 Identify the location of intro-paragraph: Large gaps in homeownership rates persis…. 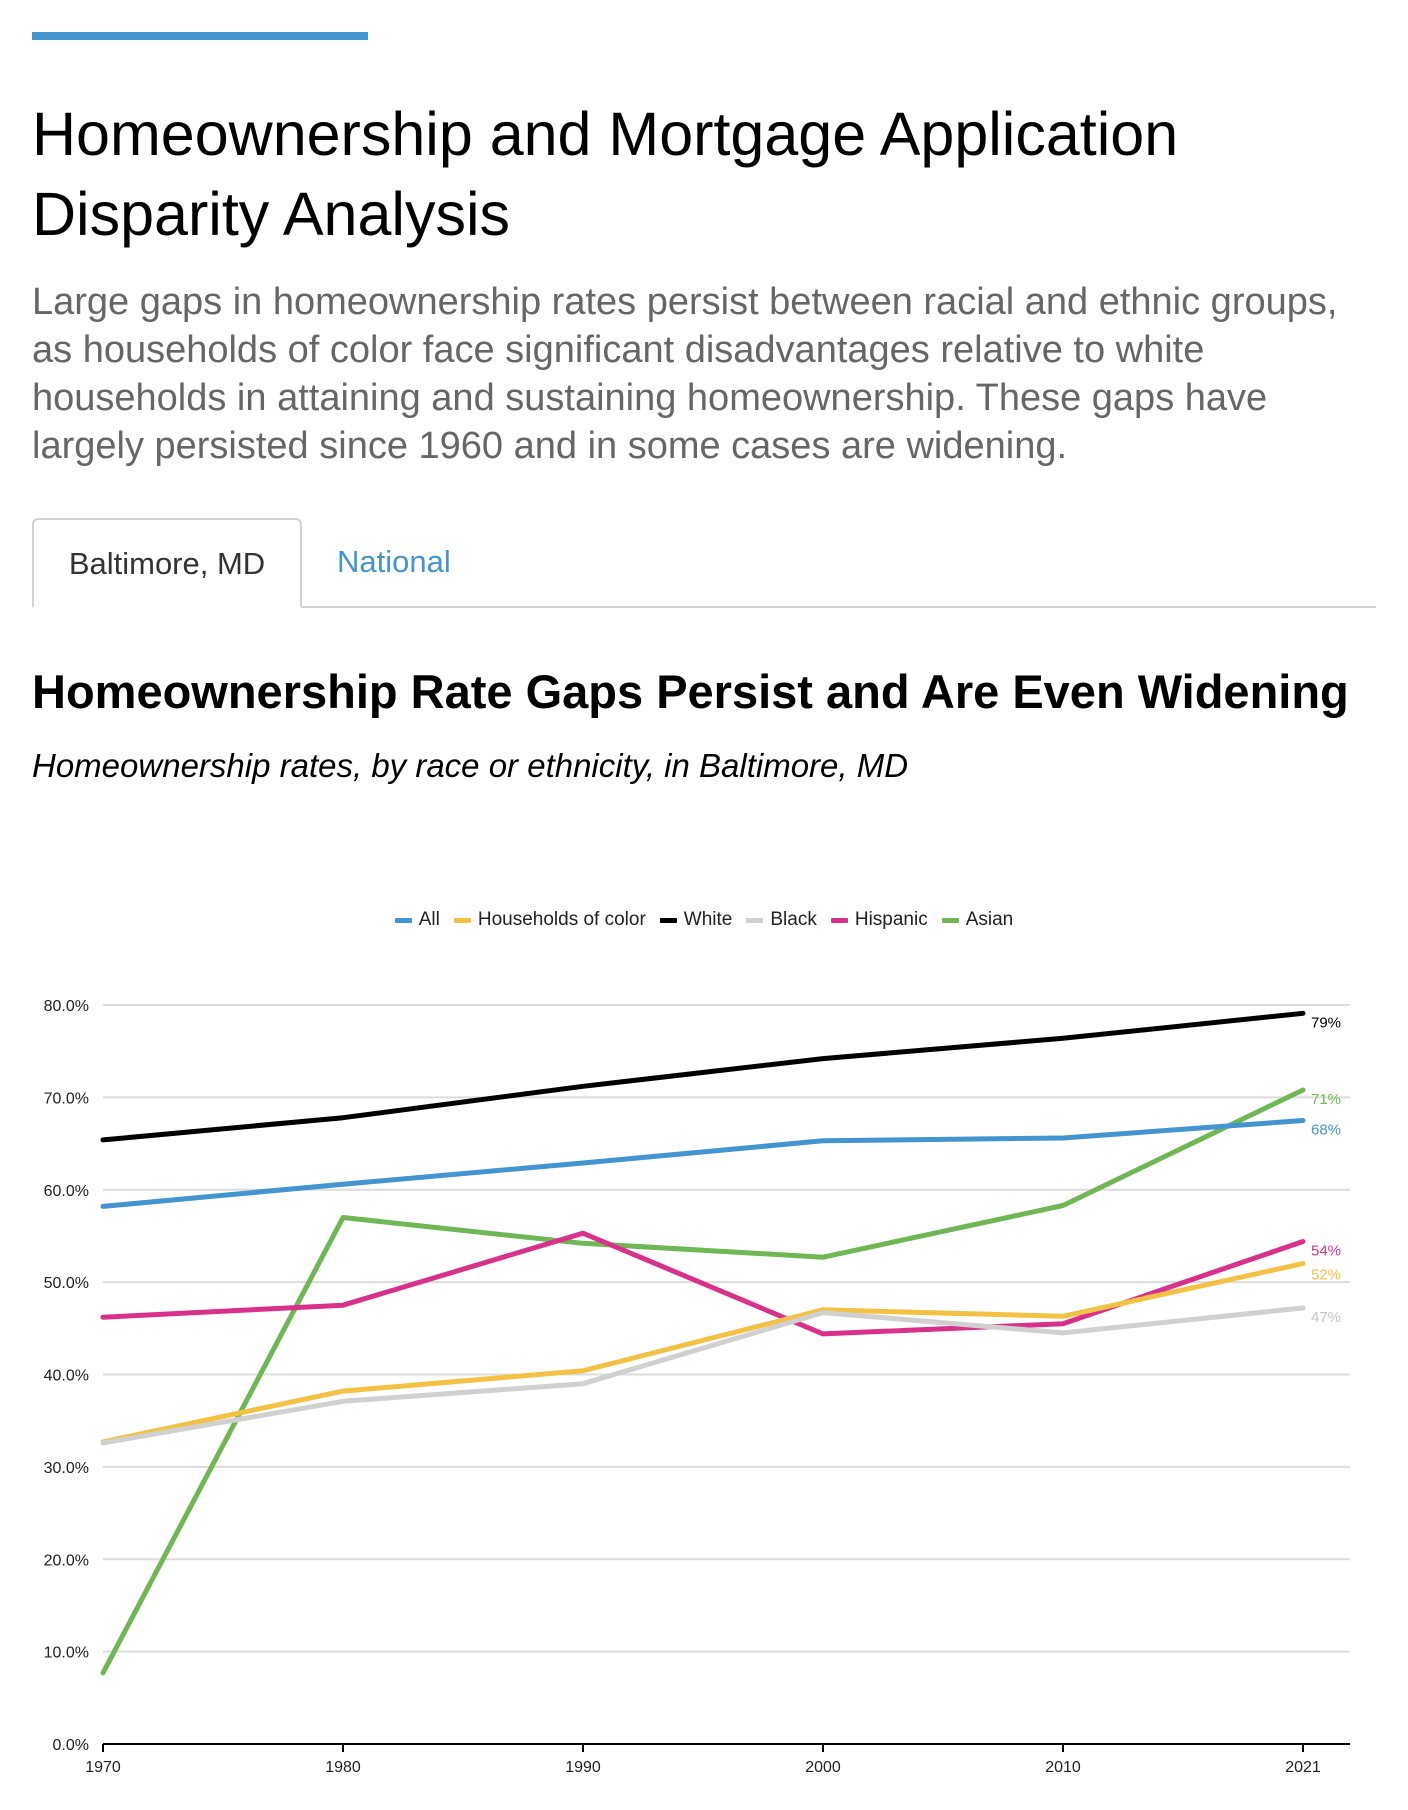
(685, 374).